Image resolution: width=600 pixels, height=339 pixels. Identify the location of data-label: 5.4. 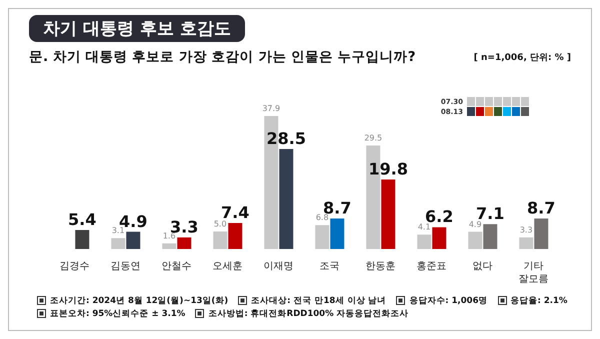
(82, 220).